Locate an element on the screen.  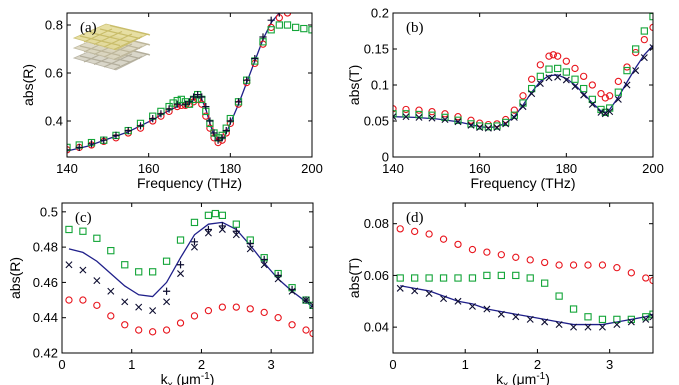
axes-frame is located at coordinates (187, 278).